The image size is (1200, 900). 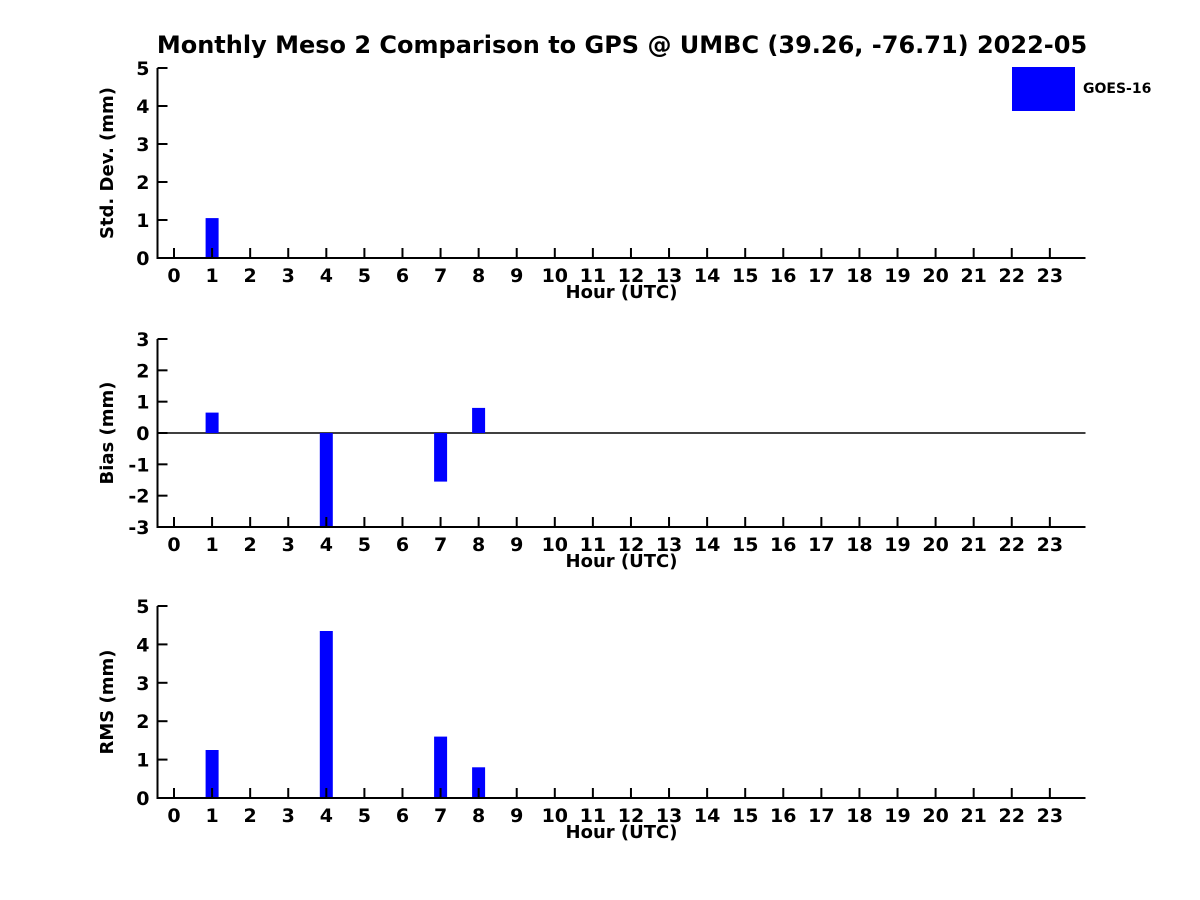 What do you see at coordinates (1117, 89) in the screenshot?
I see `legend-label: GOES-16` at bounding box center [1117, 89].